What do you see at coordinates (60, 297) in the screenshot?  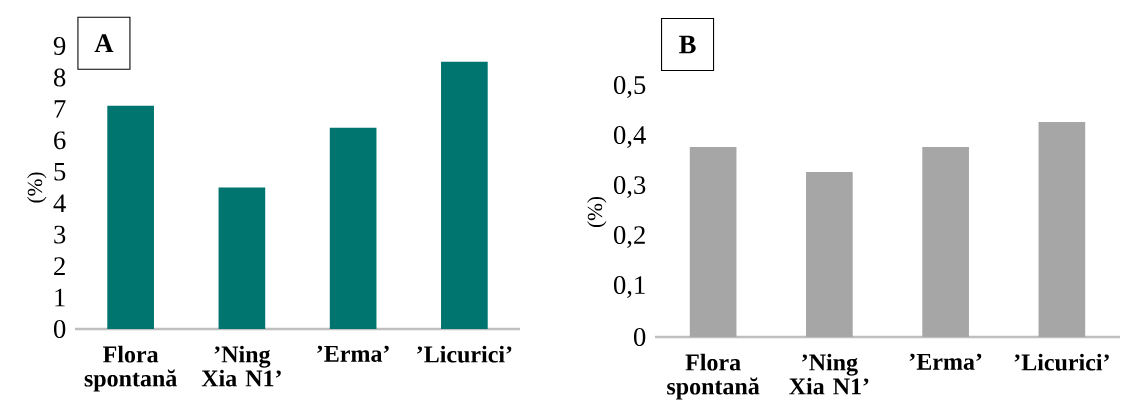 I see `y-tick-label: 1` at bounding box center [60, 297].